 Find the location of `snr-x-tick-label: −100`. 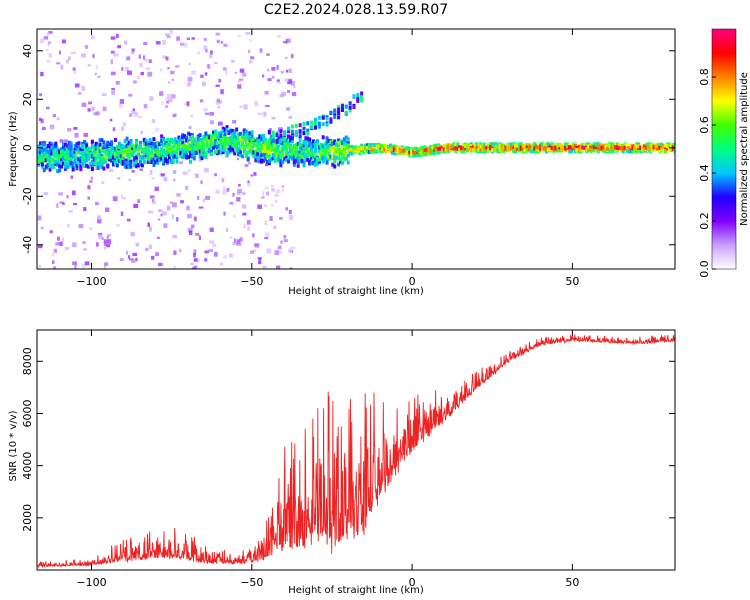

snr-x-tick-label: −100 is located at coordinates (91, 582).